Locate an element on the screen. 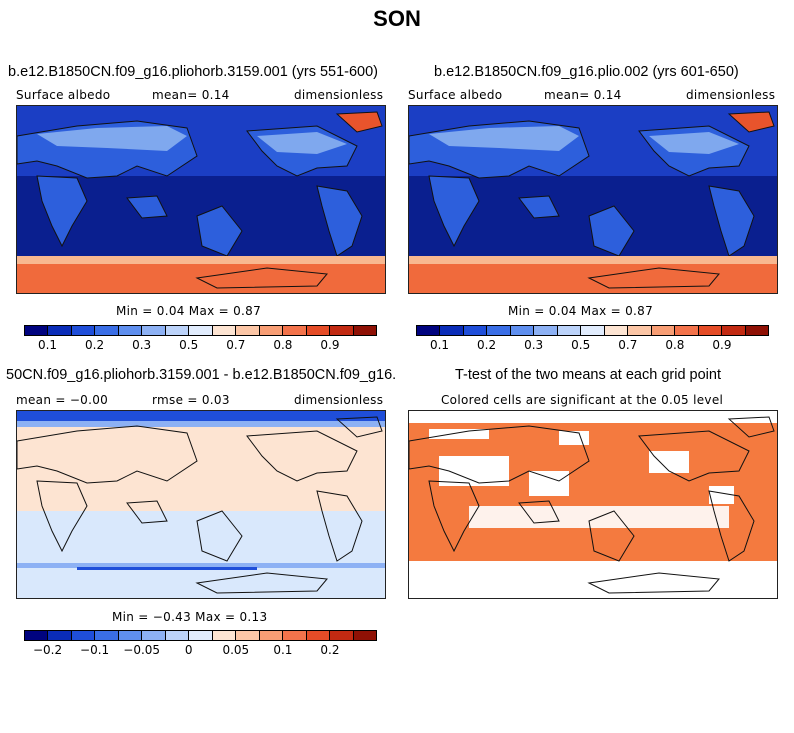 The image size is (794, 733). colorbar-top-right is located at coordinates (592, 330).